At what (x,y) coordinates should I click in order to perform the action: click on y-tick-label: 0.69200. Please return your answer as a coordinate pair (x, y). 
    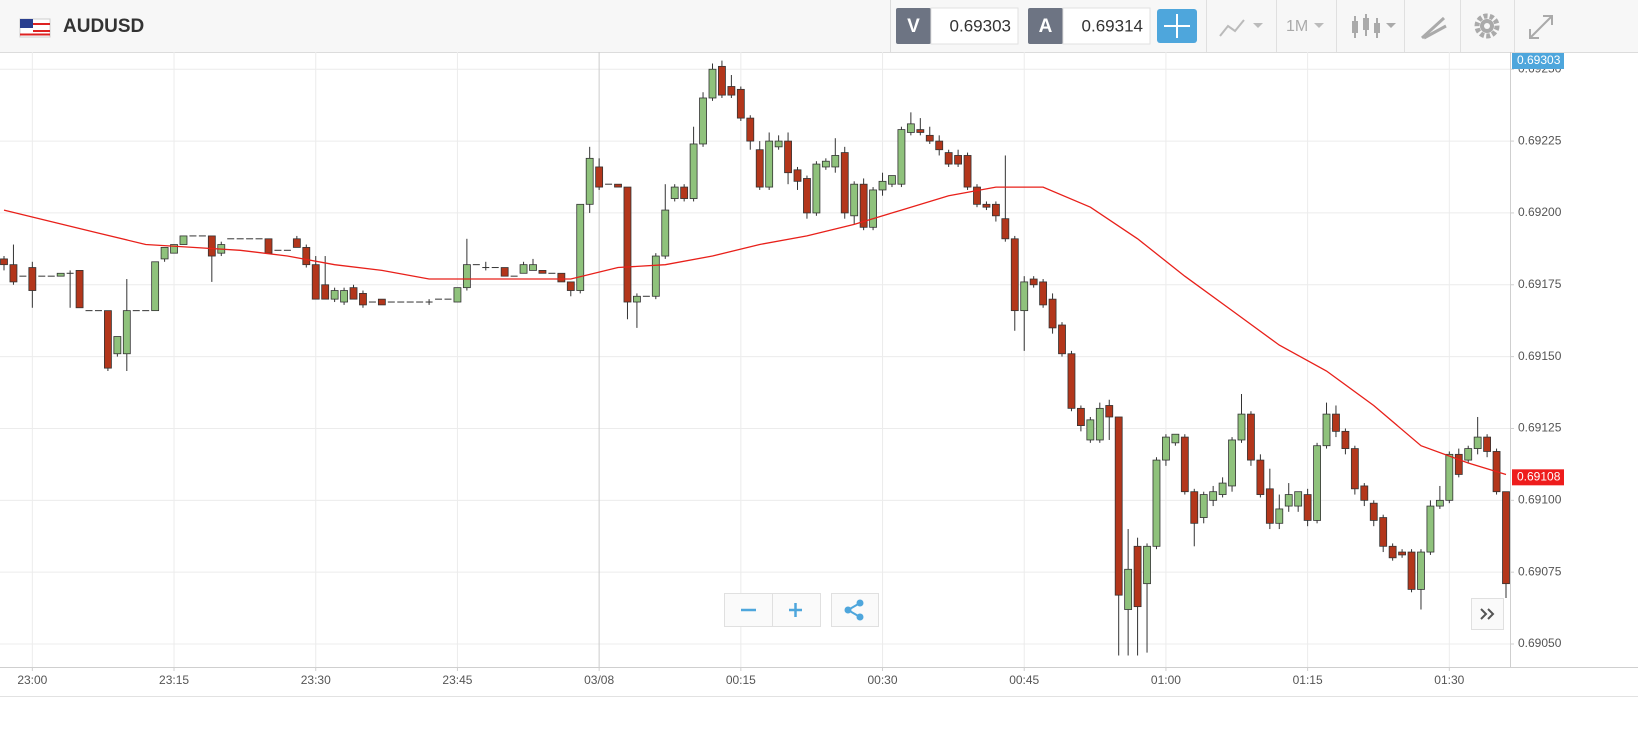
    Looking at the image, I should click on (1540, 212).